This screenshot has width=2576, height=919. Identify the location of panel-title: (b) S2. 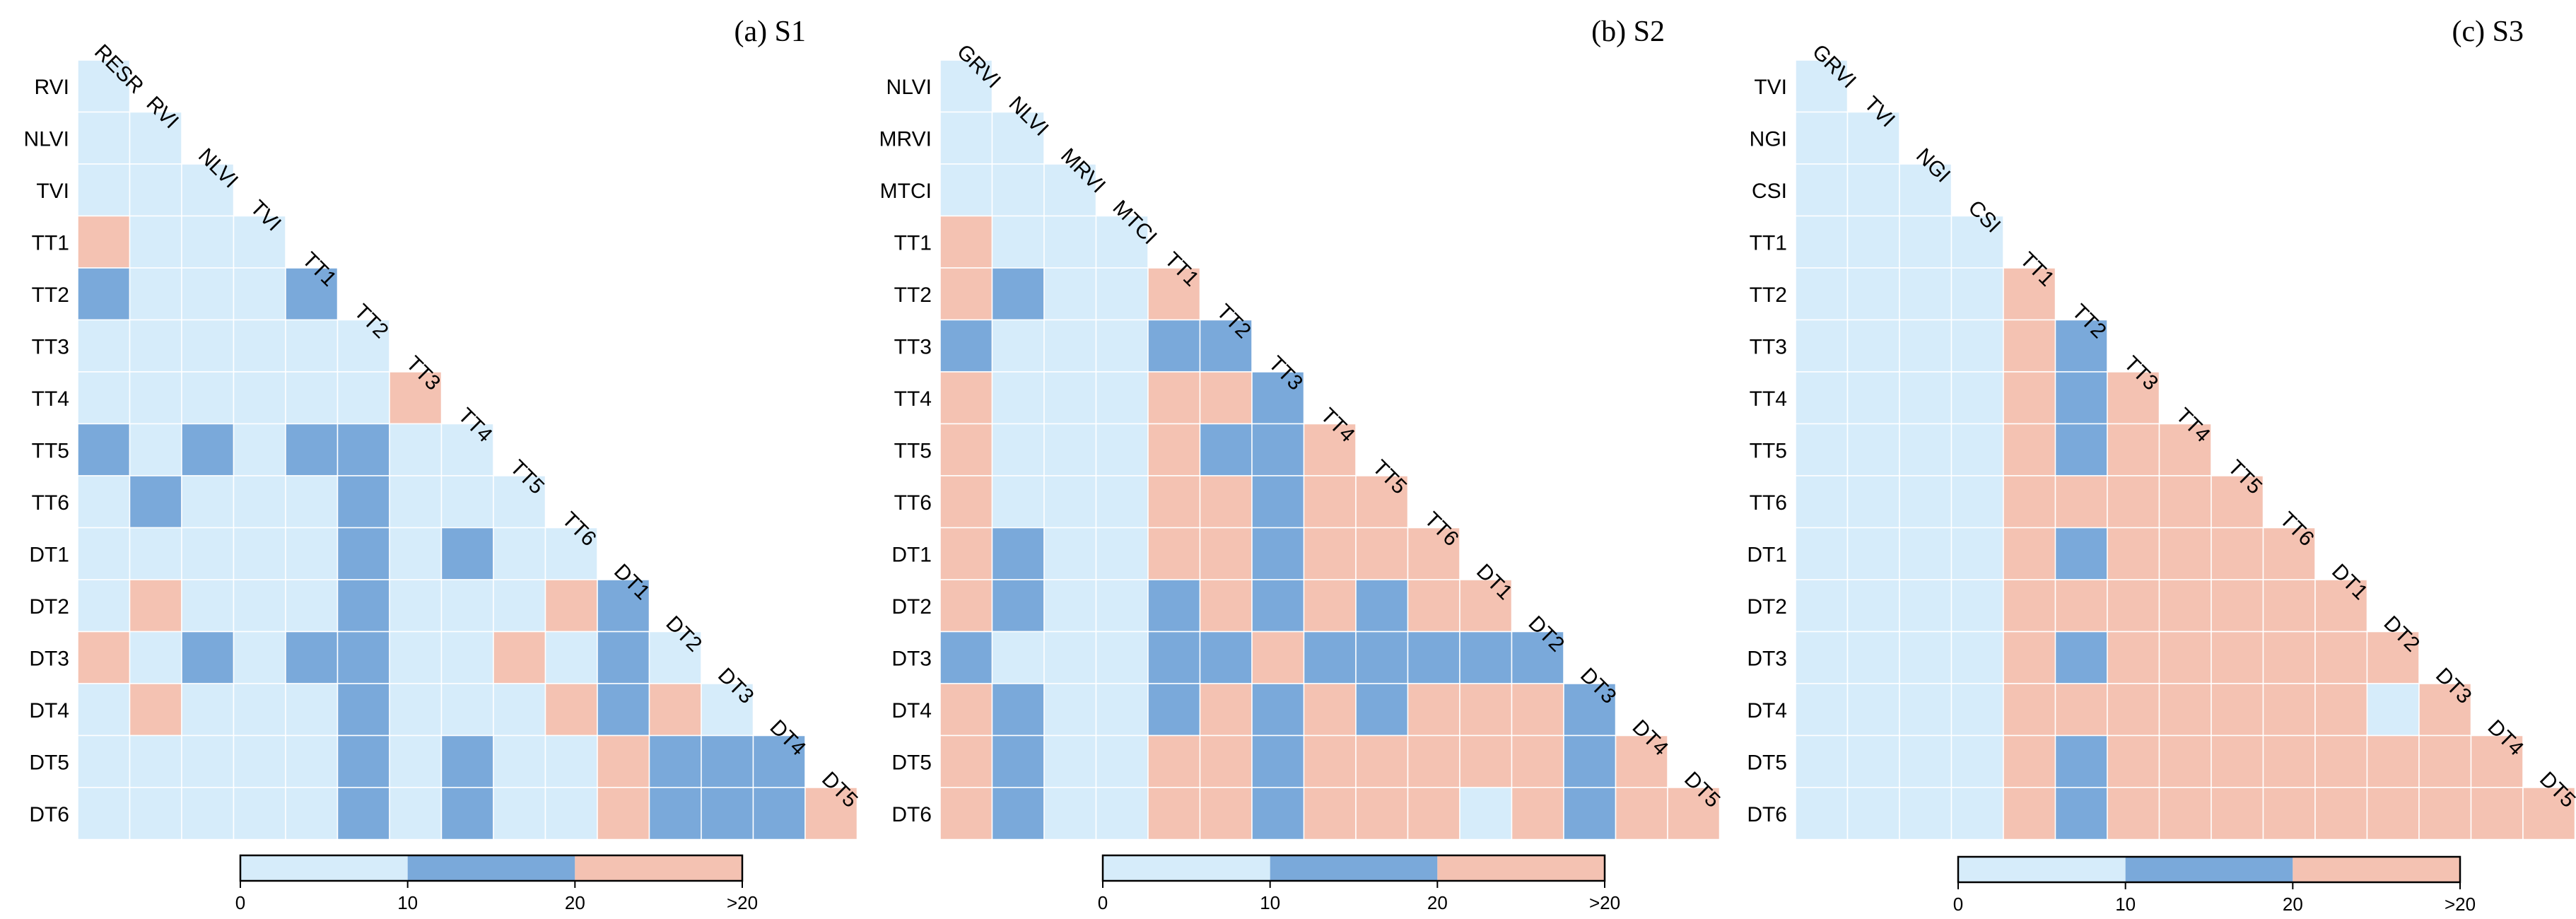
(1628, 32).